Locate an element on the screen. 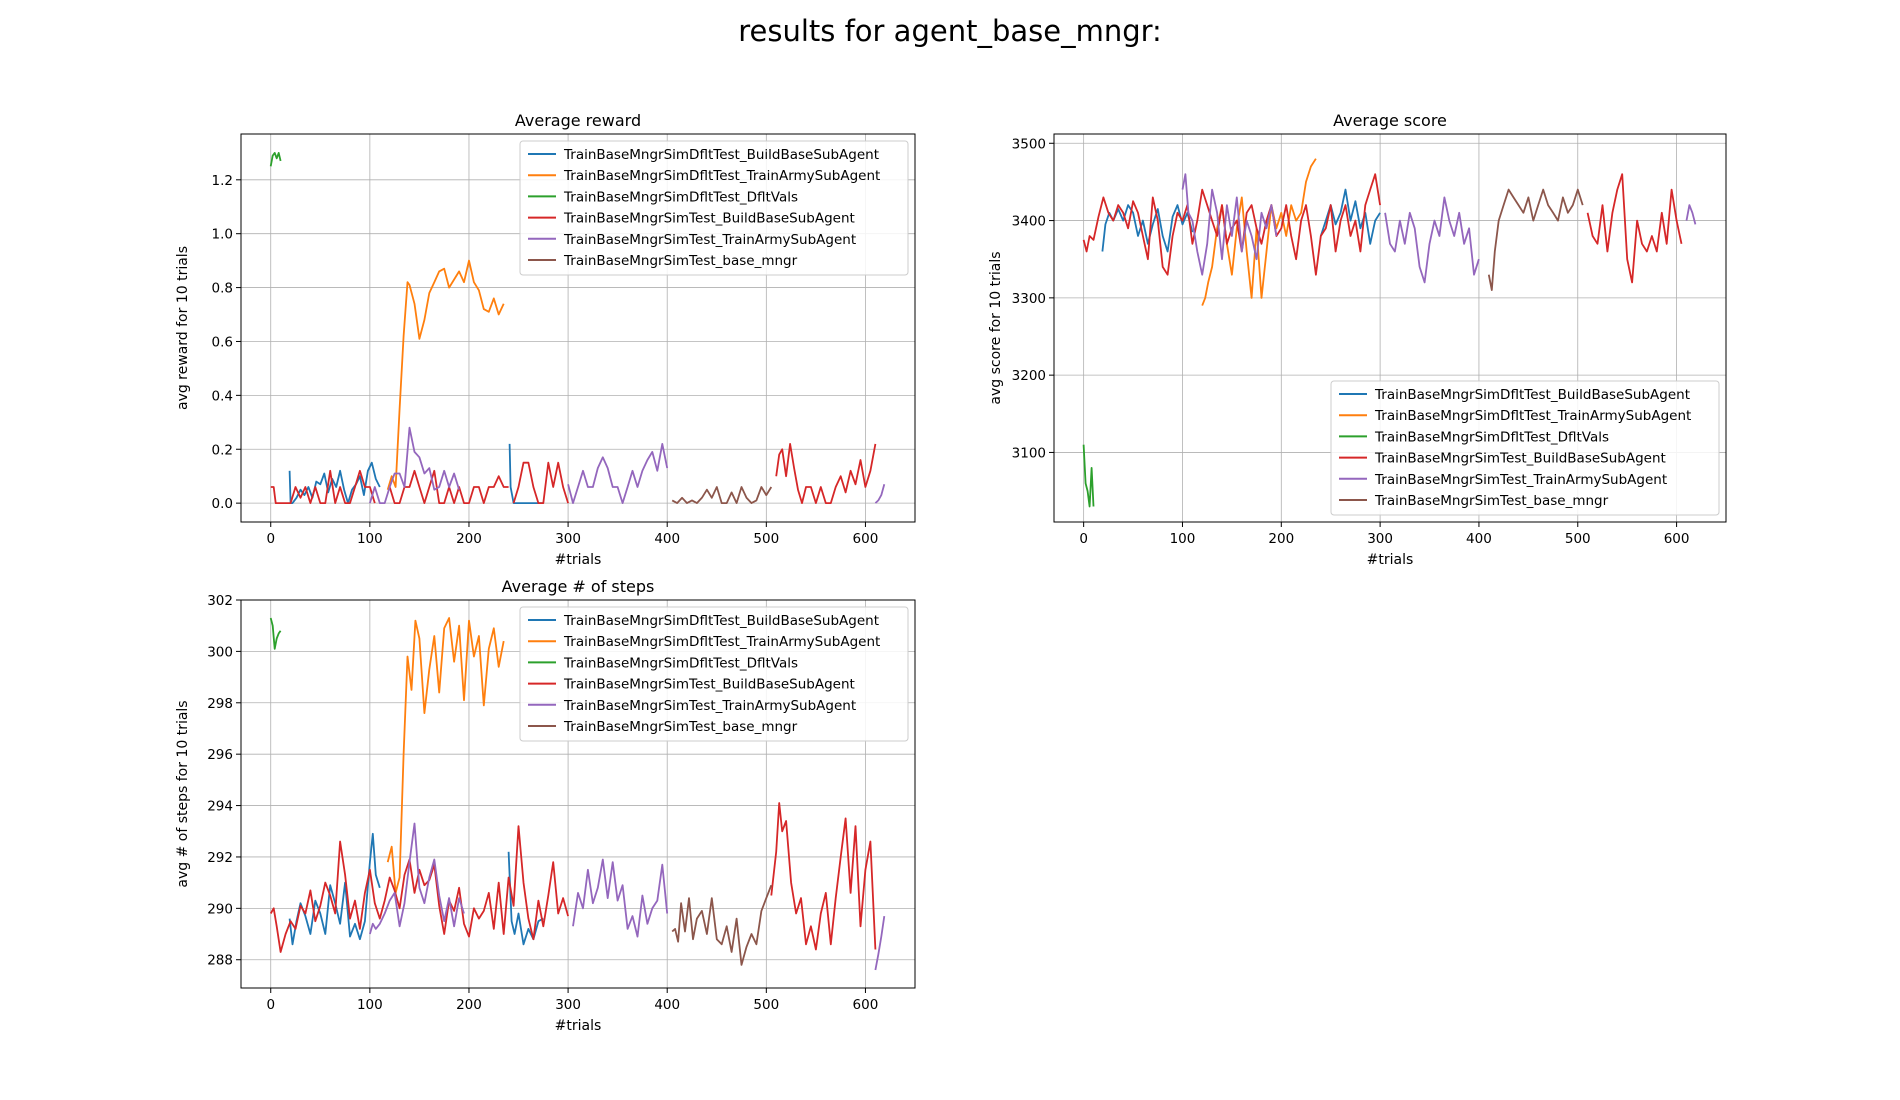 The height and width of the screenshot is (1100, 1900). y-tick-label: 1.0 is located at coordinates (222, 235).